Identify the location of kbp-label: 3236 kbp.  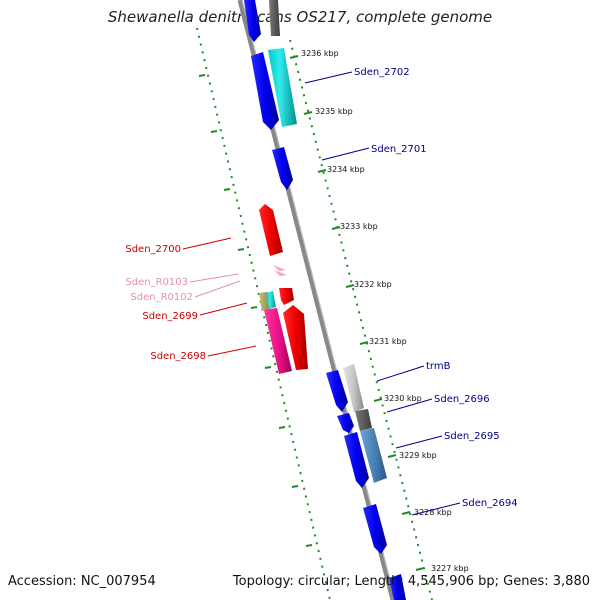
(320, 53).